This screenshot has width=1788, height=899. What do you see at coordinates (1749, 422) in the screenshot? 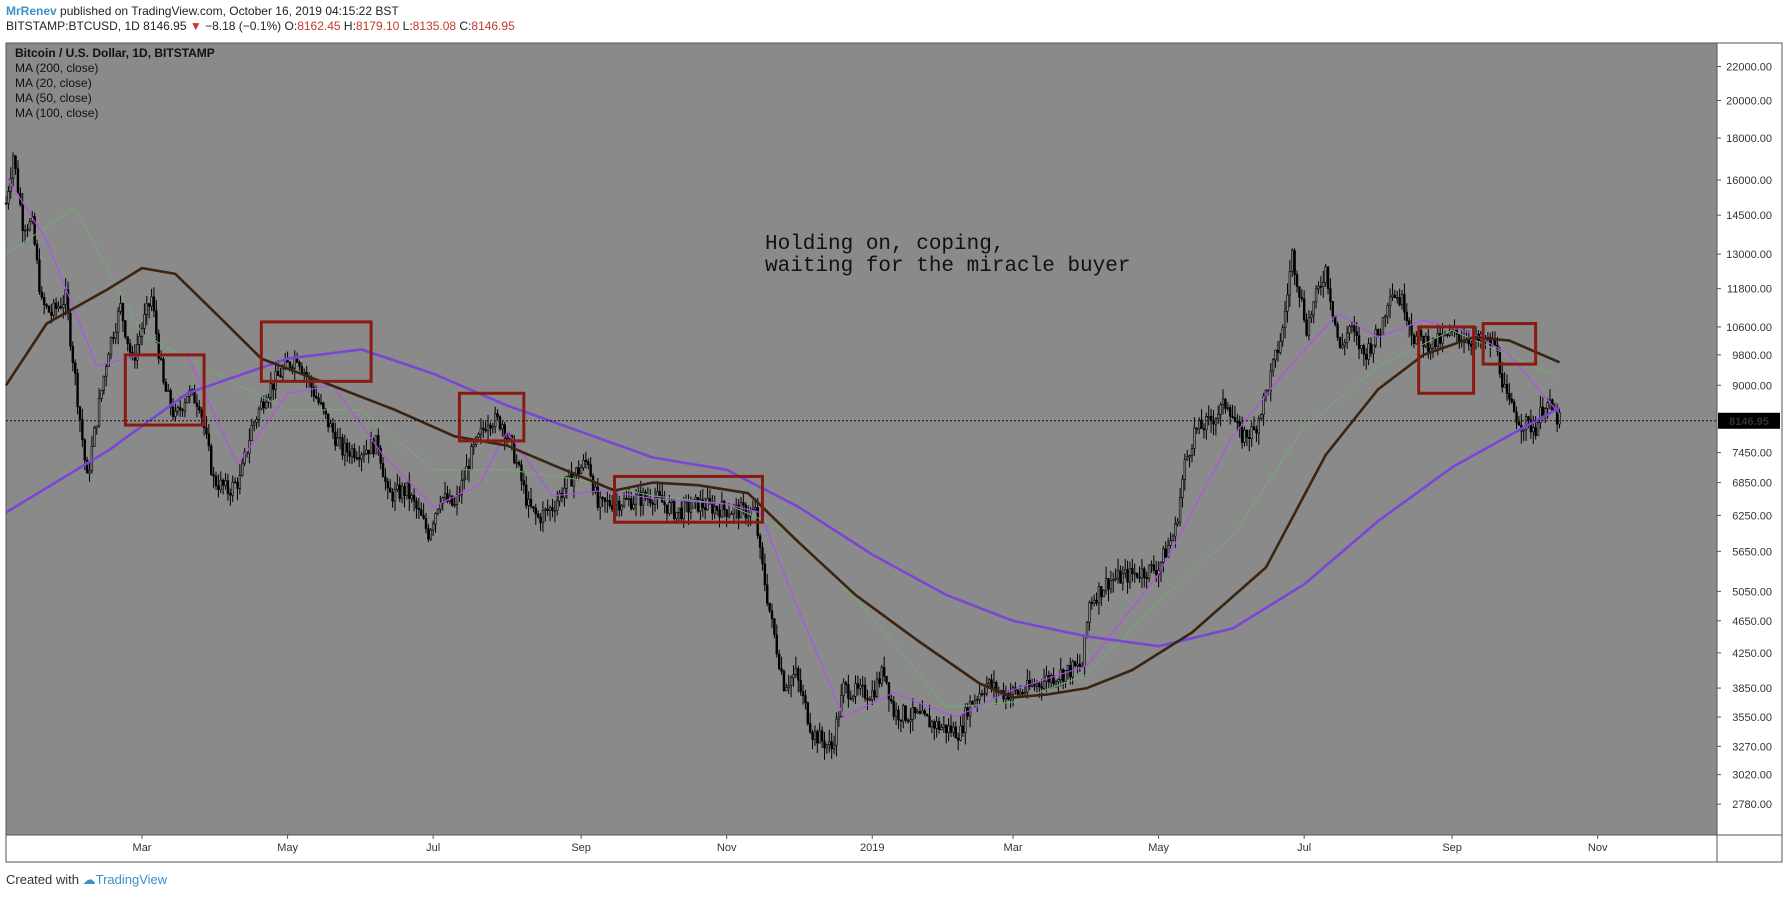
I see `last-price-label: 8146.95` at bounding box center [1749, 422].